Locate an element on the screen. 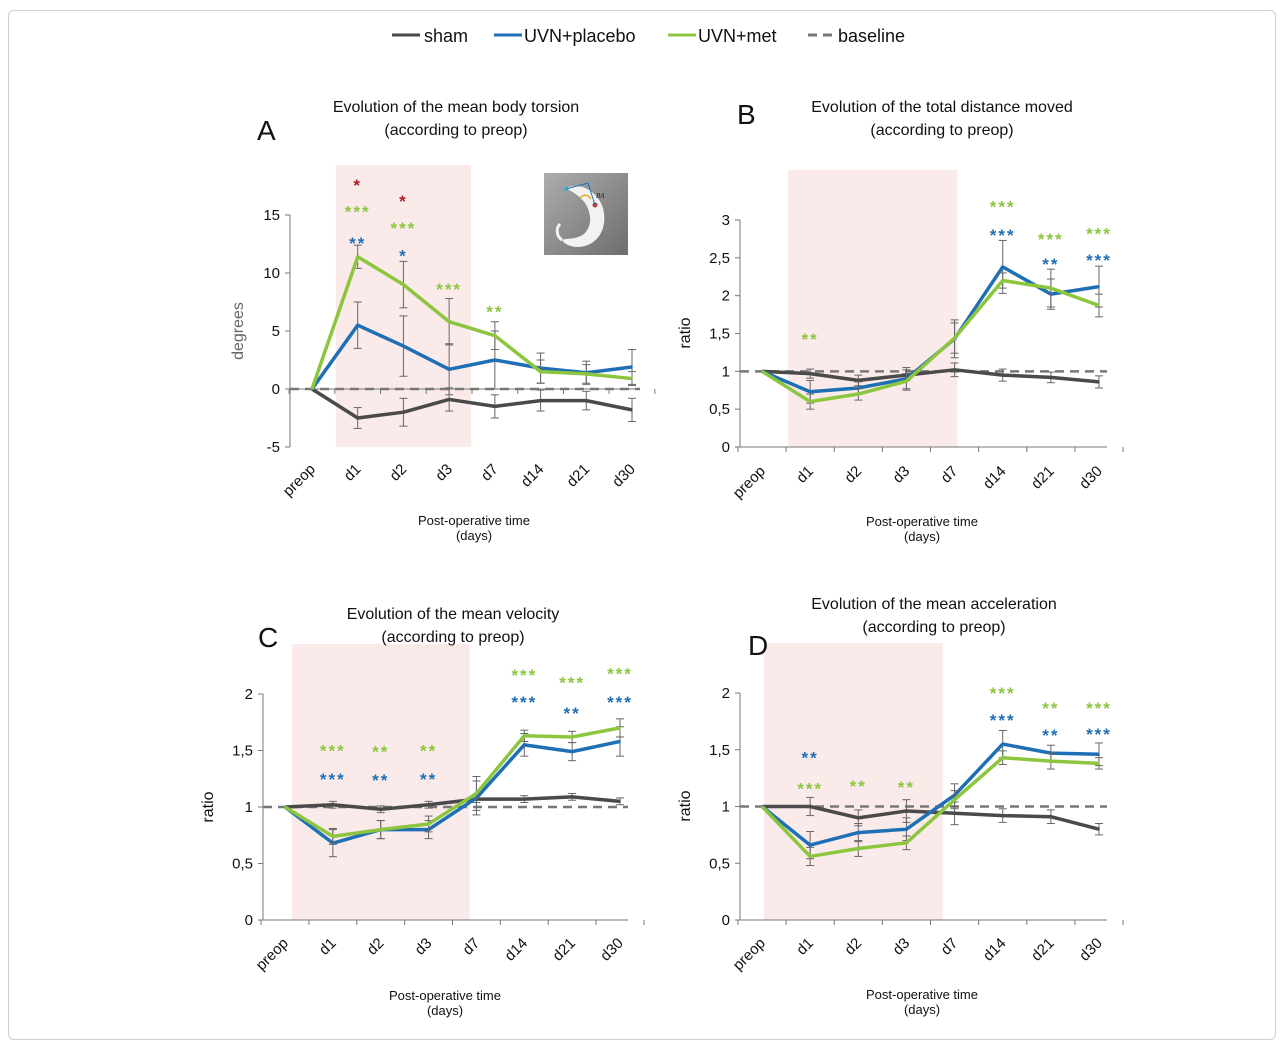 This screenshot has height=1040, width=1287. x-axis-label-unit: (days) is located at coordinates (474, 535).